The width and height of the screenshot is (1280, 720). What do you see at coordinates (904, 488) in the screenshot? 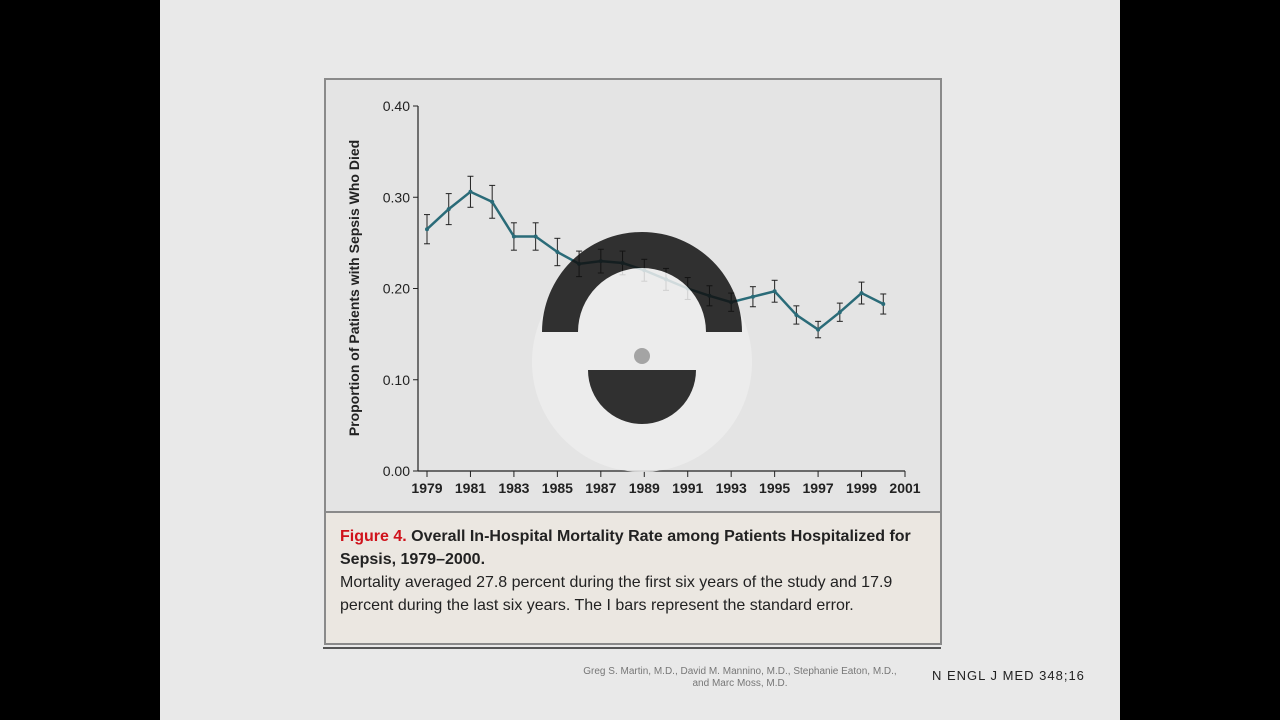
I see `x-tick-label: 2001` at bounding box center [904, 488].